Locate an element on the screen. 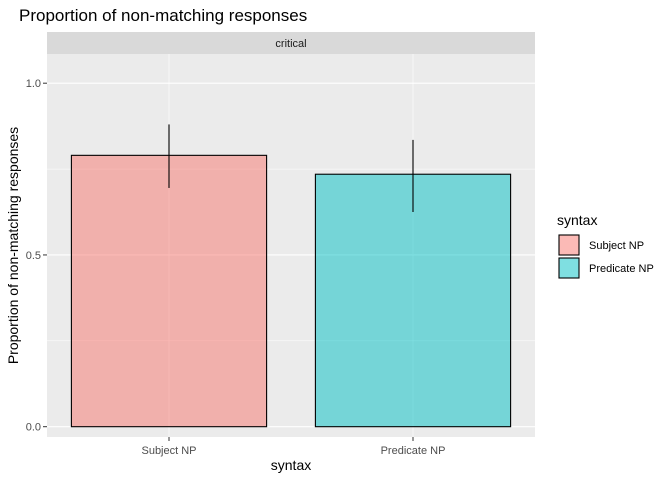 Image resolution: width=672 pixels, height=480 pixels. chart-title: Proportion of non-matching responses is located at coordinates (163, 15).